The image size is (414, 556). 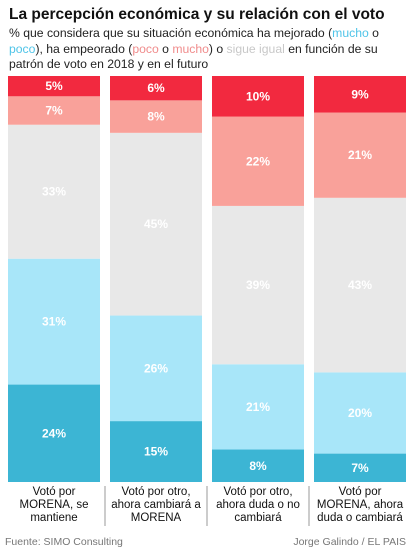 I want to click on value-label-mucho-peor-1: 5%, so click(x=54, y=86).